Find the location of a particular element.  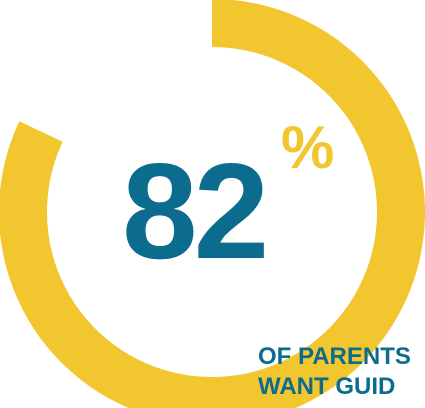

stat-value: 82 is located at coordinates (195, 211).